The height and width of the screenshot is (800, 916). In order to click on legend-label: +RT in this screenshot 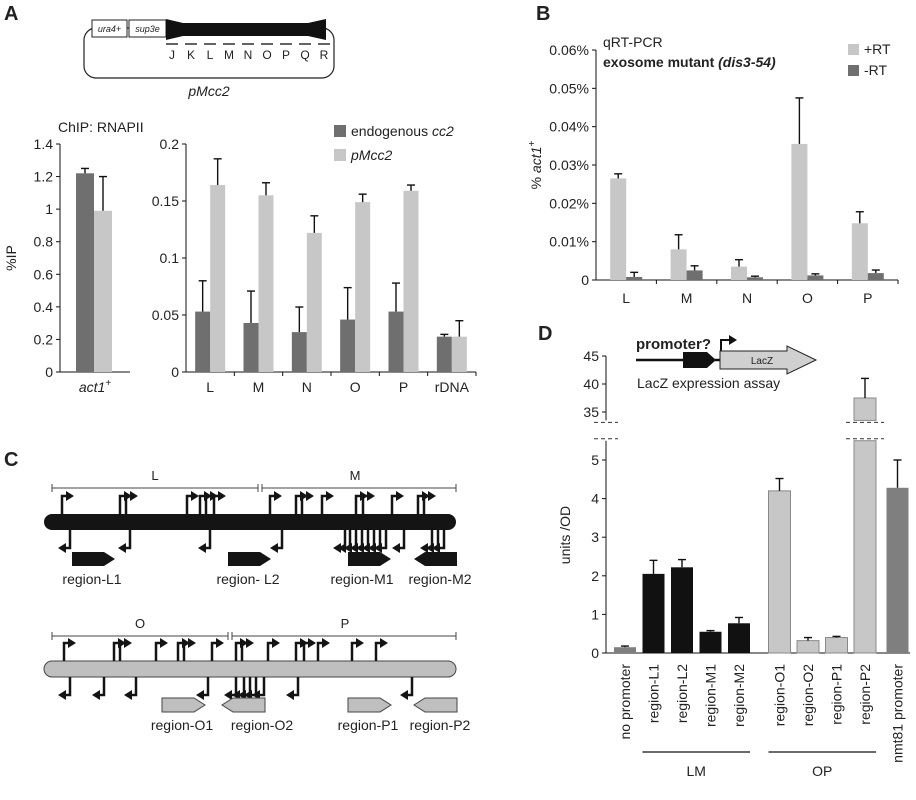, I will do `click(877, 49)`.